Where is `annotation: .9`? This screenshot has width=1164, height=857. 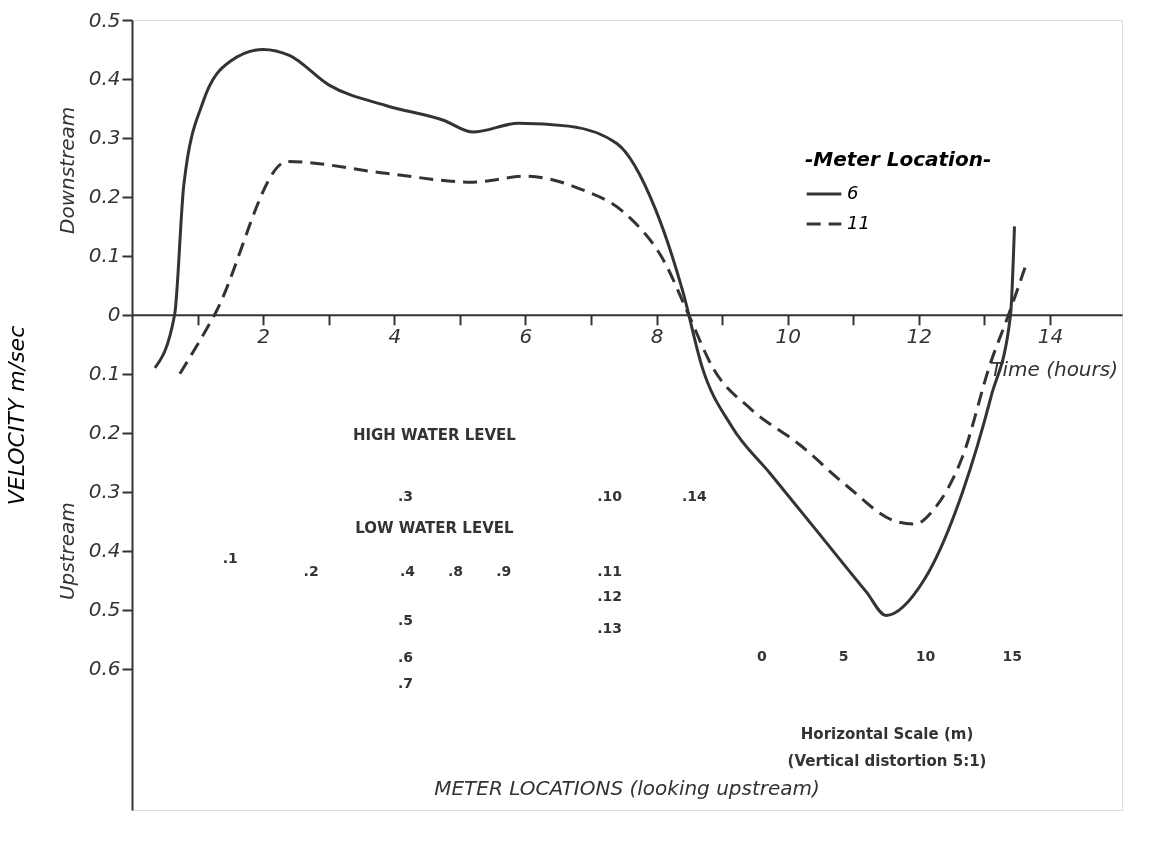
annotation: .9 is located at coordinates (504, 571).